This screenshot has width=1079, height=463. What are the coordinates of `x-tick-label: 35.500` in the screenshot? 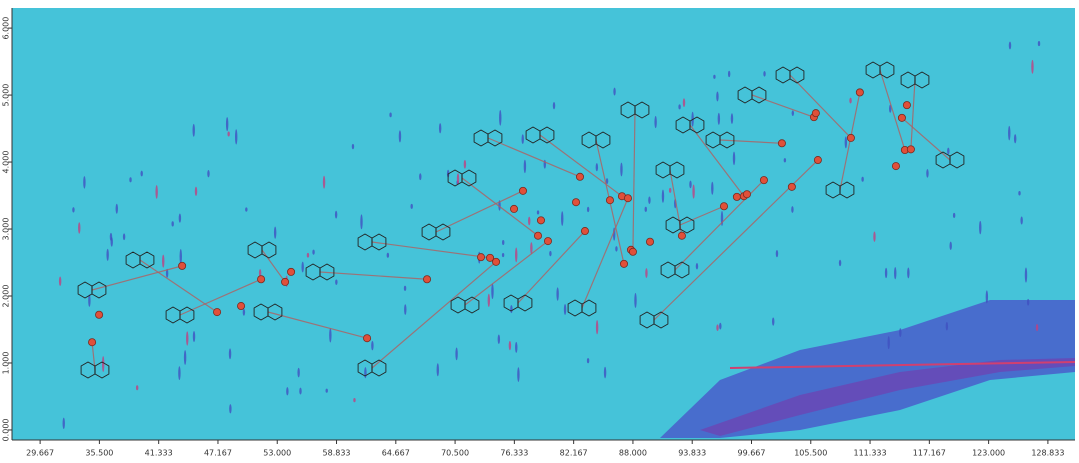 It's located at (99, 453).